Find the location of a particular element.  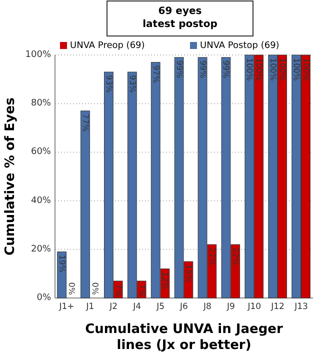

x-tick-label: J10 is located at coordinates (254, 307).